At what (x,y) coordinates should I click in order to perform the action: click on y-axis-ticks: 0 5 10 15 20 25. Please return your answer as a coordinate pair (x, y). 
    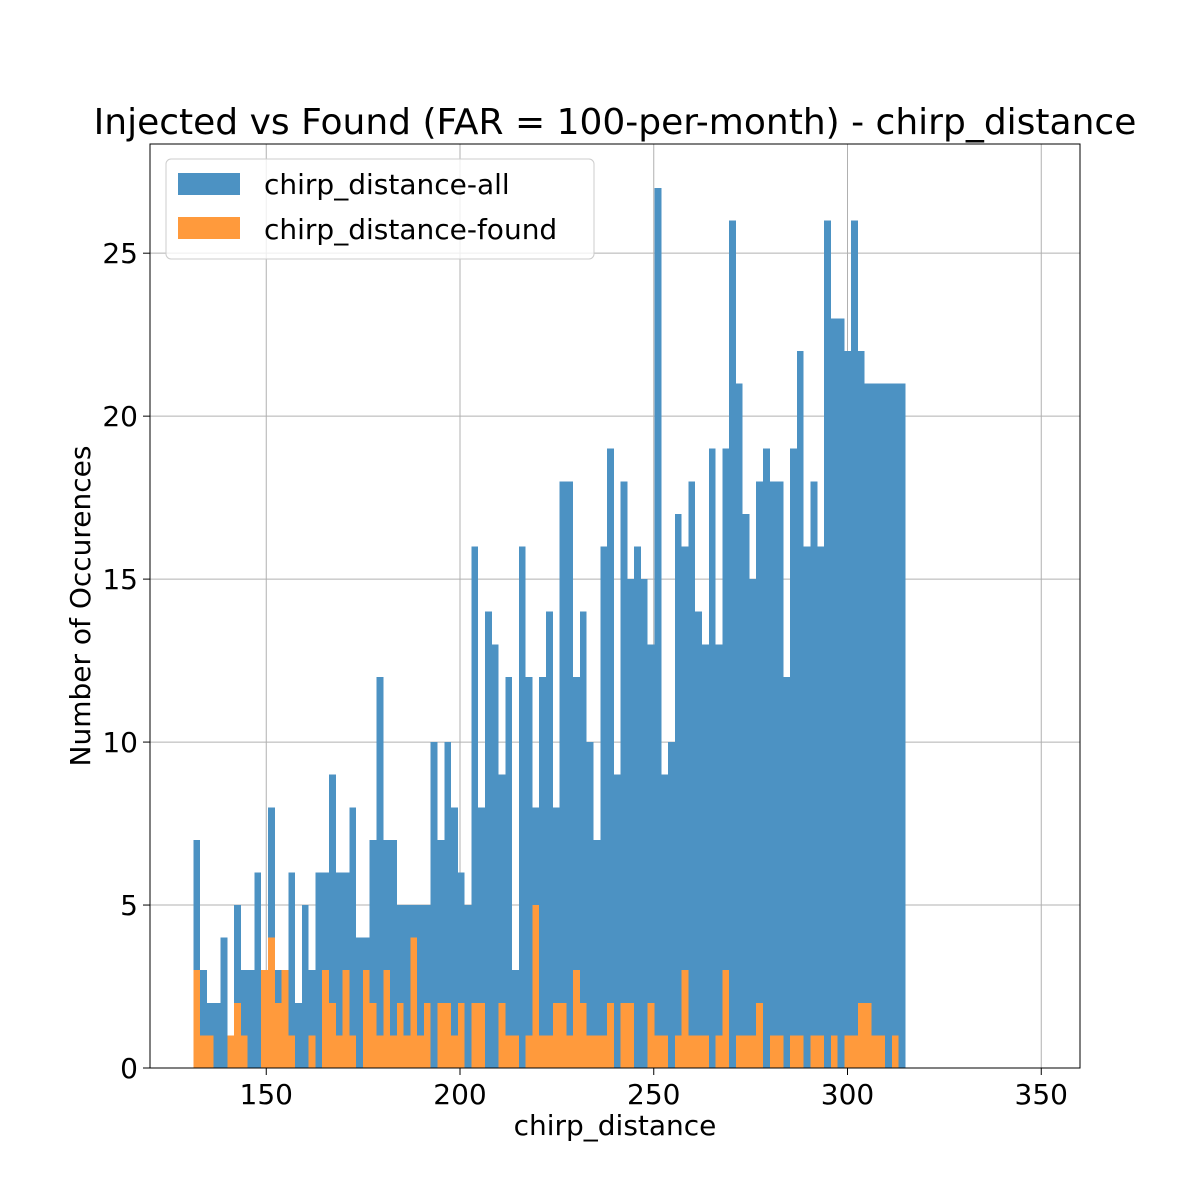
    Looking at the image, I should click on (126, 661).